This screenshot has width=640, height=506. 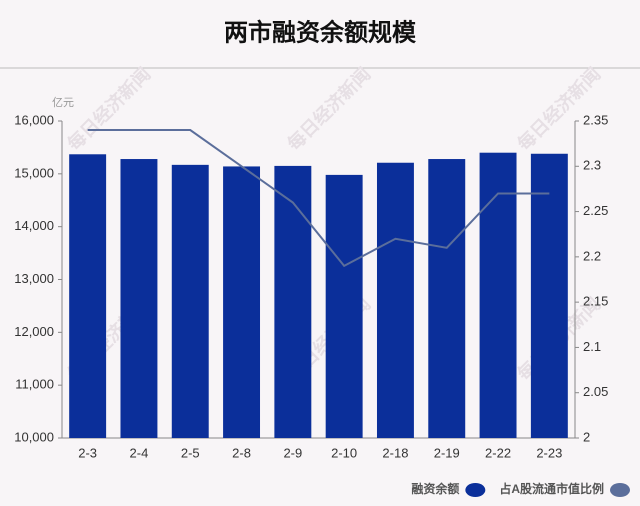 What do you see at coordinates (34, 225) in the screenshot?
I see `y-tick-label: 14,000` at bounding box center [34, 225].